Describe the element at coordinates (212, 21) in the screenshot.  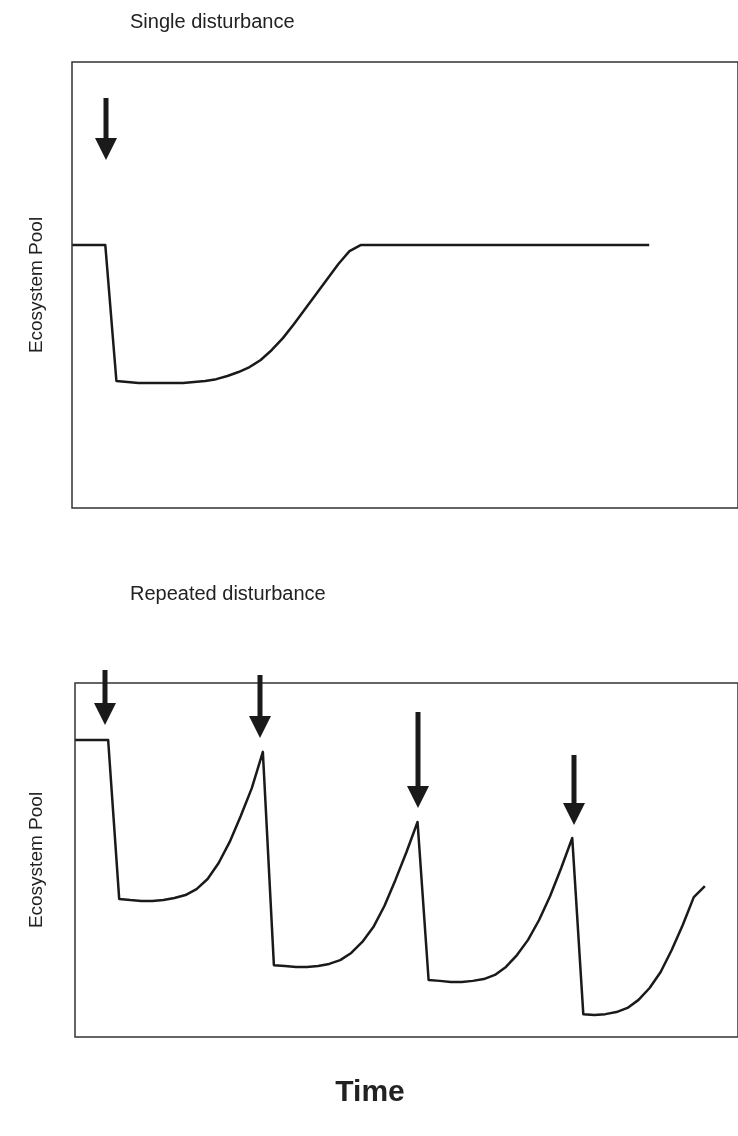
I see `chart-title: Single disturbance` at that location.